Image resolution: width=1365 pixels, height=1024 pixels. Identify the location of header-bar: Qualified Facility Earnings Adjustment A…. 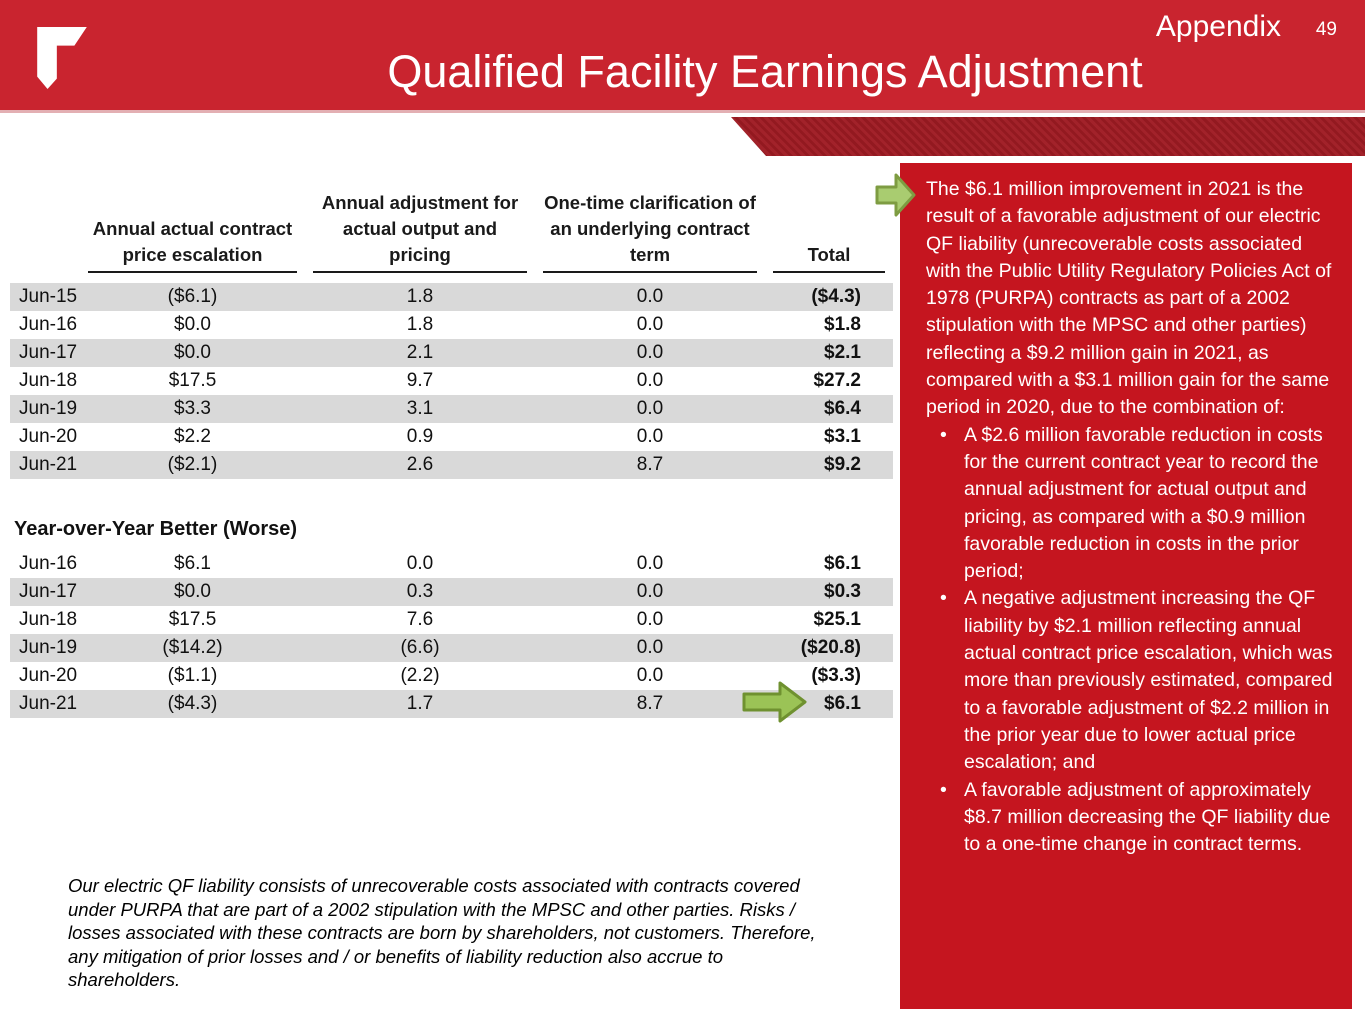
(682, 56).